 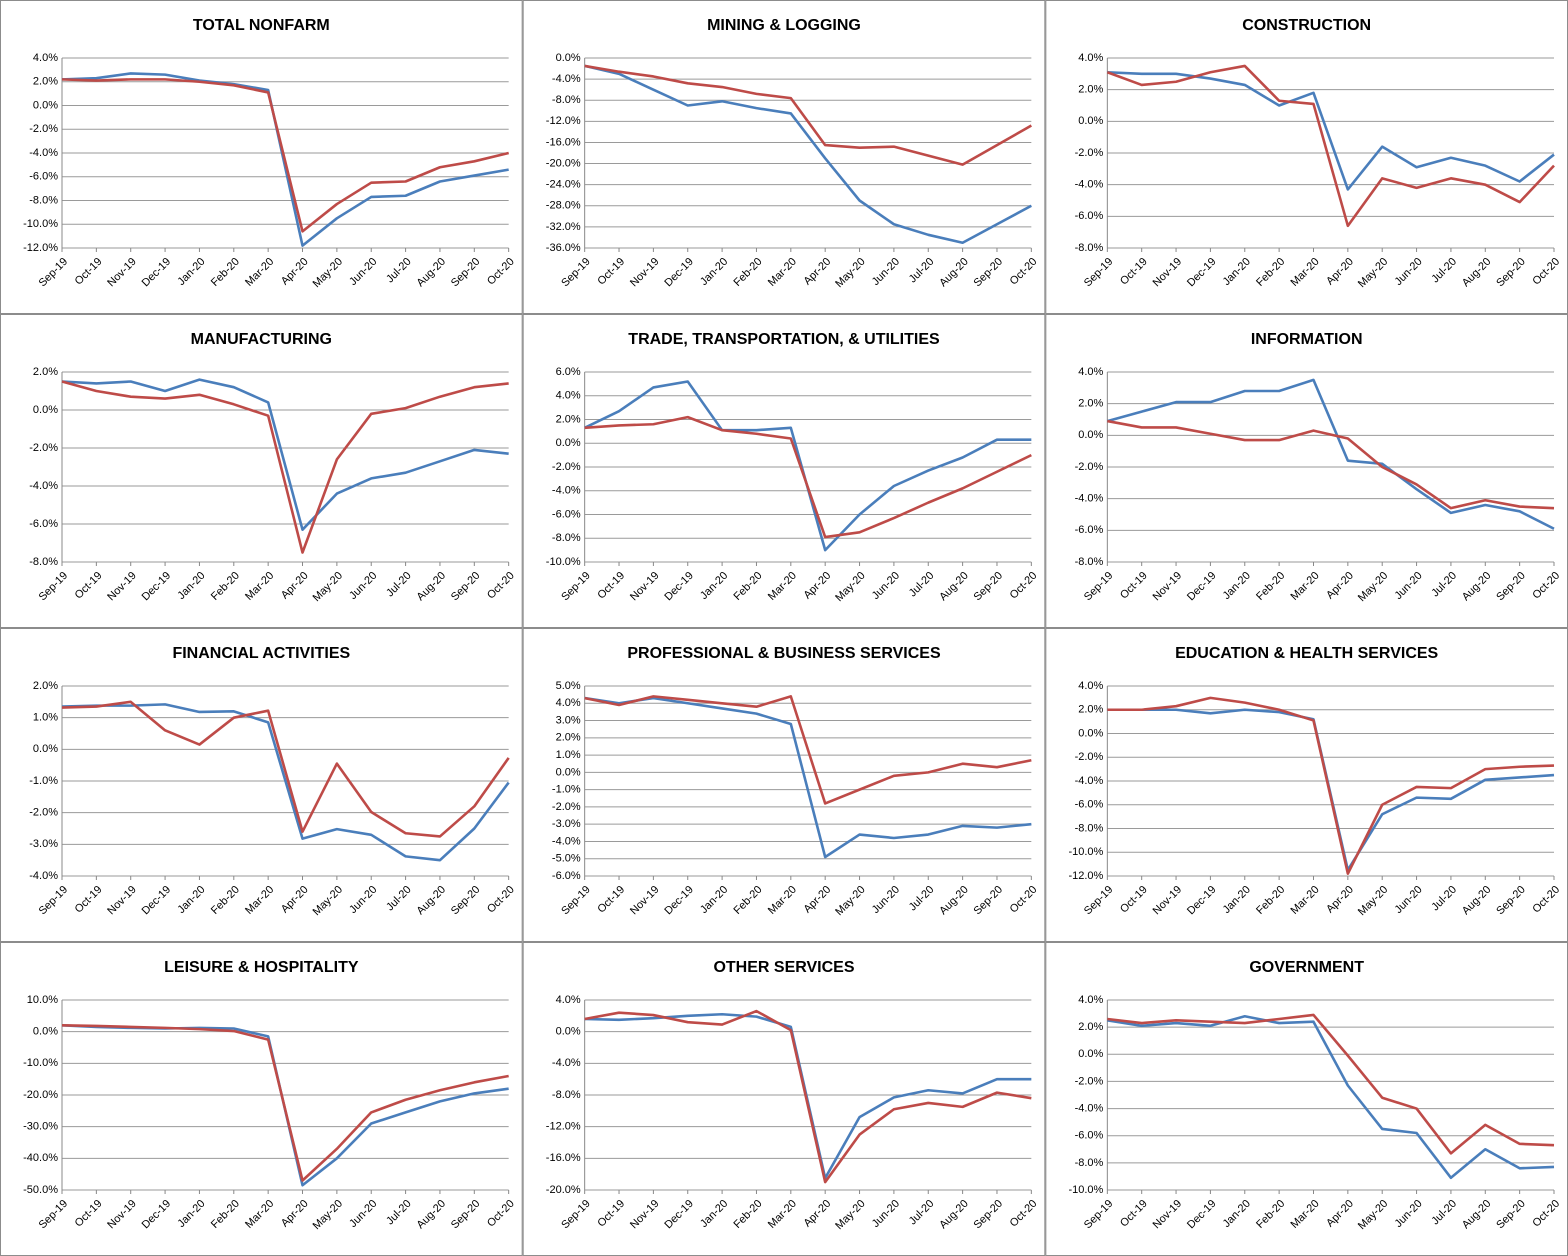 What do you see at coordinates (568, 372) in the screenshot?
I see `y-tick-label: 6.0%` at bounding box center [568, 372].